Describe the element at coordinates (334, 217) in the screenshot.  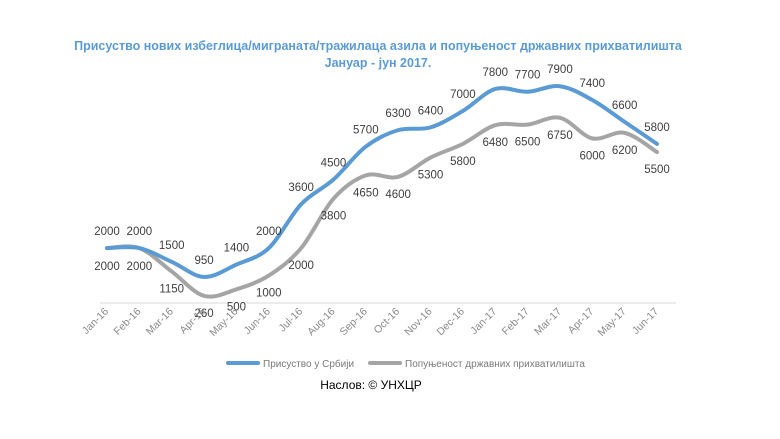
I see `data-label-occupancy: 3800` at that location.